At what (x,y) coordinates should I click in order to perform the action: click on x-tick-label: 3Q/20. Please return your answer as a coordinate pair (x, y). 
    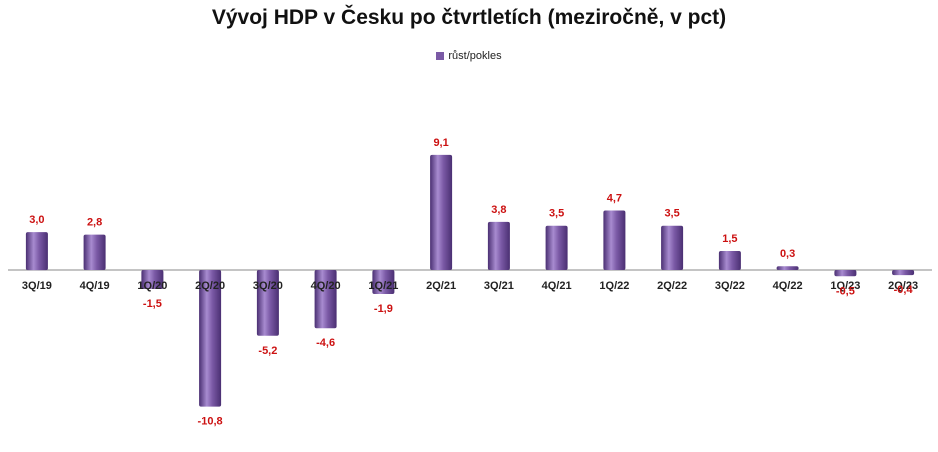
    Looking at the image, I should click on (268, 286).